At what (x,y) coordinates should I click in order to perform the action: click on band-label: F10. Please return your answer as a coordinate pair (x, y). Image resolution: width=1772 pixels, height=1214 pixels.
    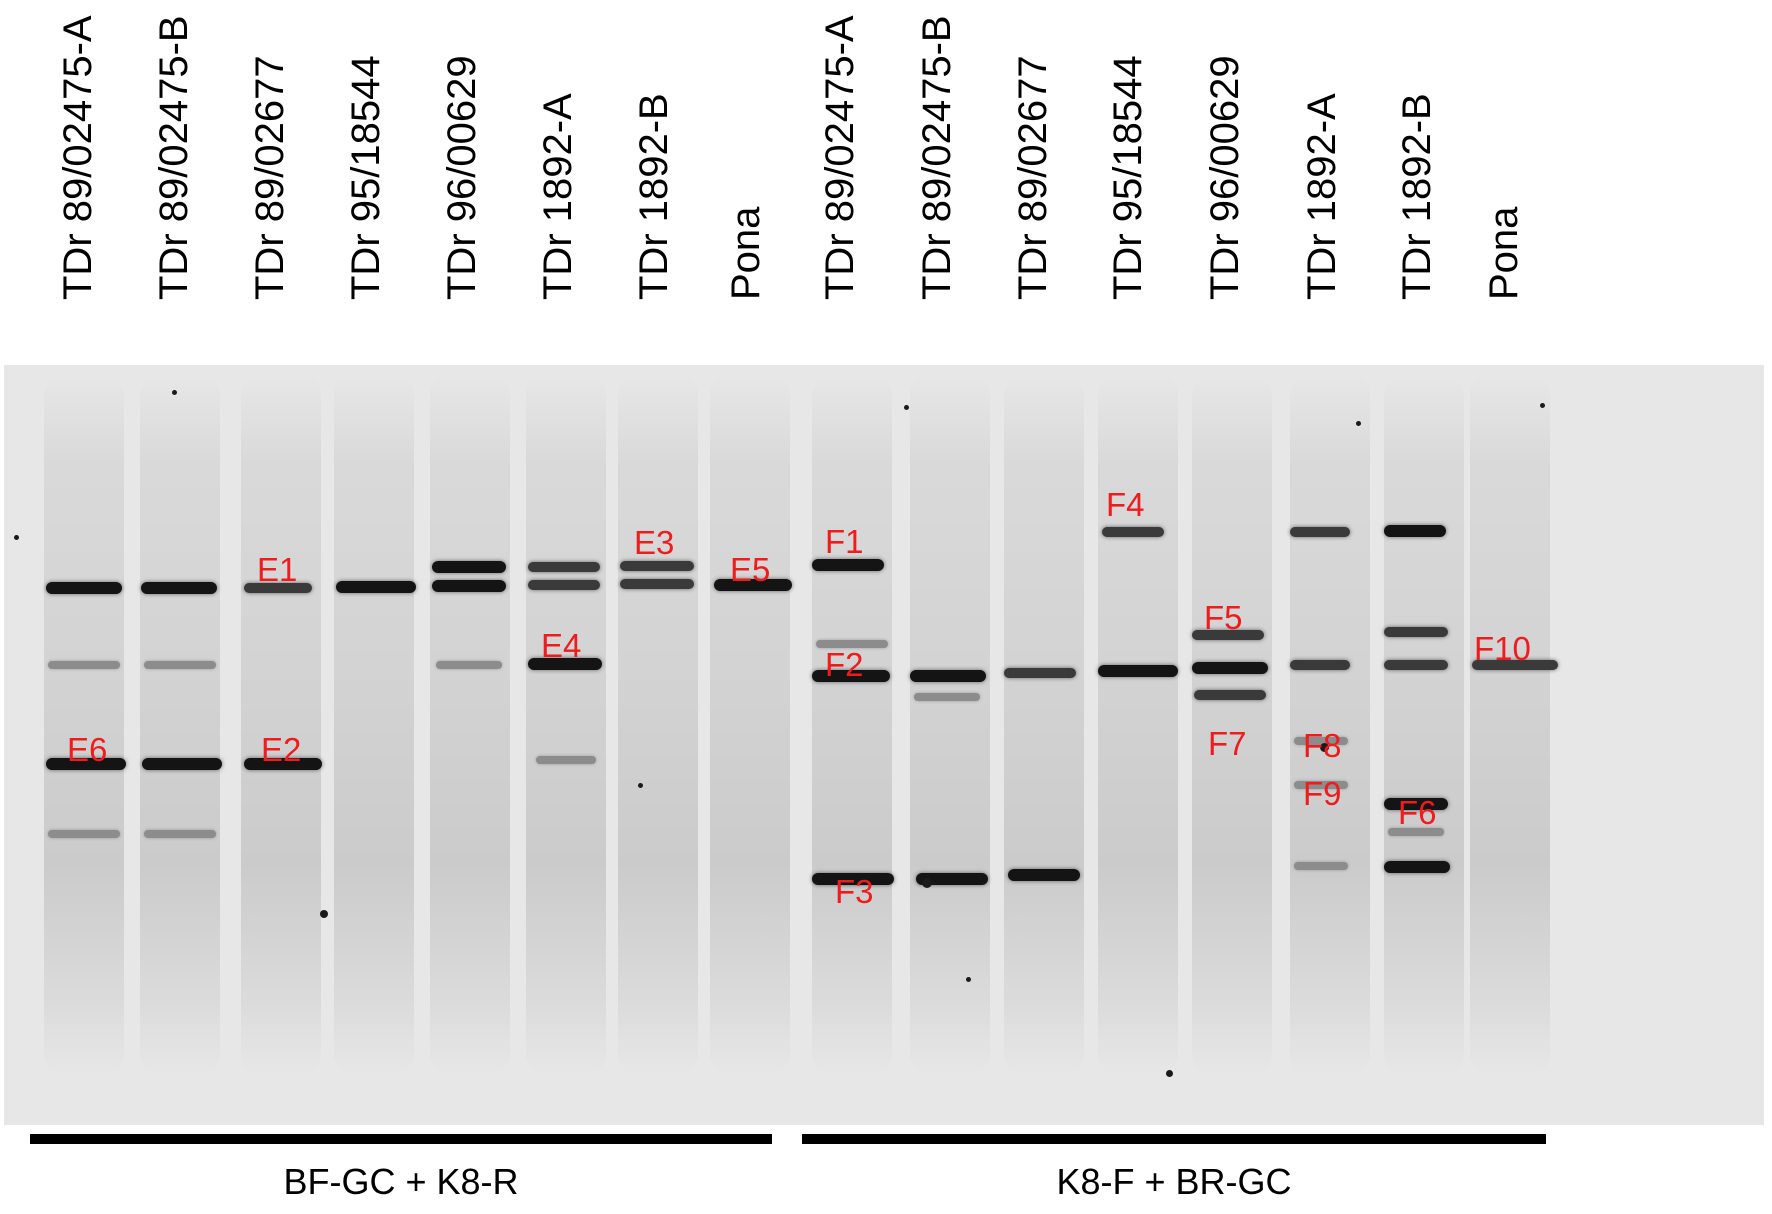
    Looking at the image, I should click on (1502, 648).